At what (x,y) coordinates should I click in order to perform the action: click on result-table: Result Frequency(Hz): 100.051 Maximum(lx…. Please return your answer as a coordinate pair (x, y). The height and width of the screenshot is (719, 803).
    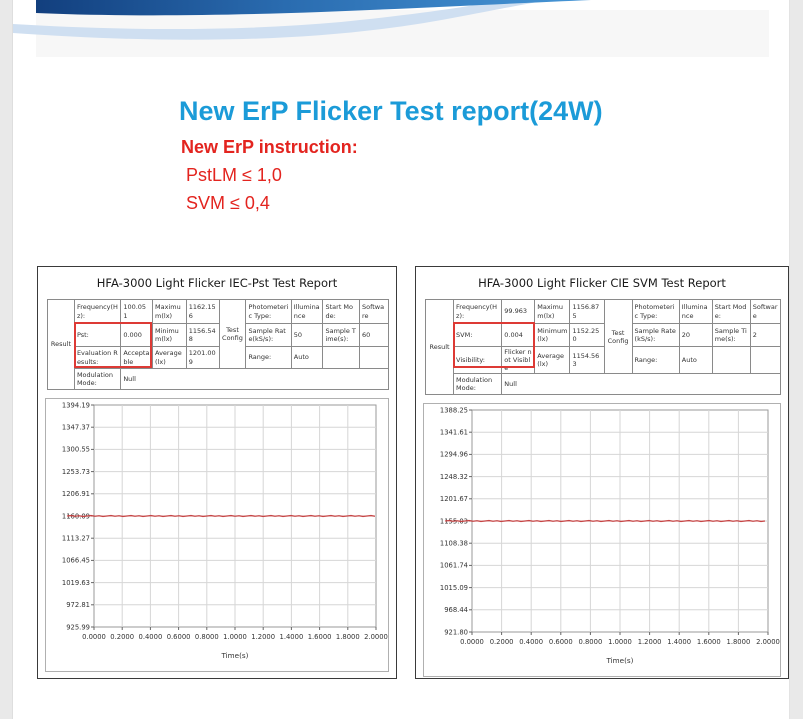
    Looking at the image, I should click on (218, 344).